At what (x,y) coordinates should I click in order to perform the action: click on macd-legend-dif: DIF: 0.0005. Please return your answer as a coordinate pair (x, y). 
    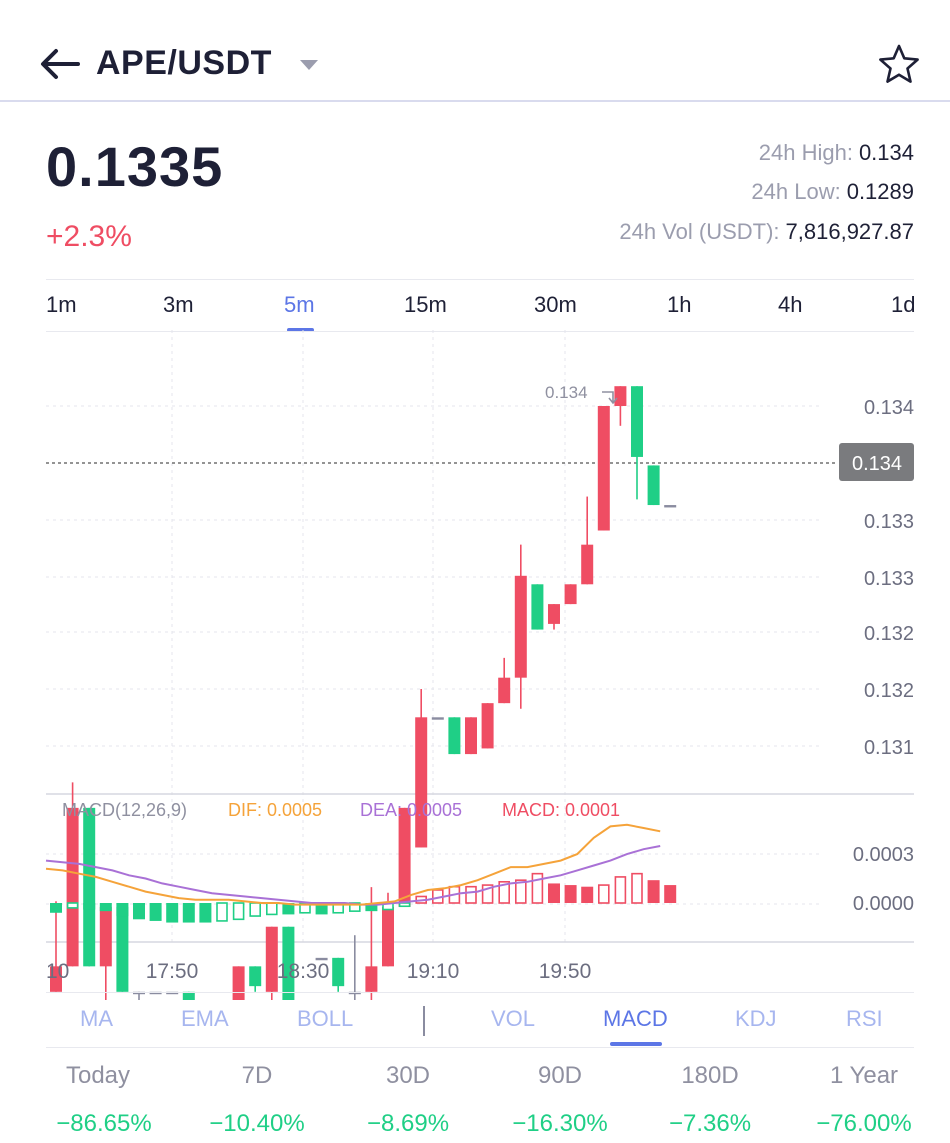
    Looking at the image, I should click on (275, 810).